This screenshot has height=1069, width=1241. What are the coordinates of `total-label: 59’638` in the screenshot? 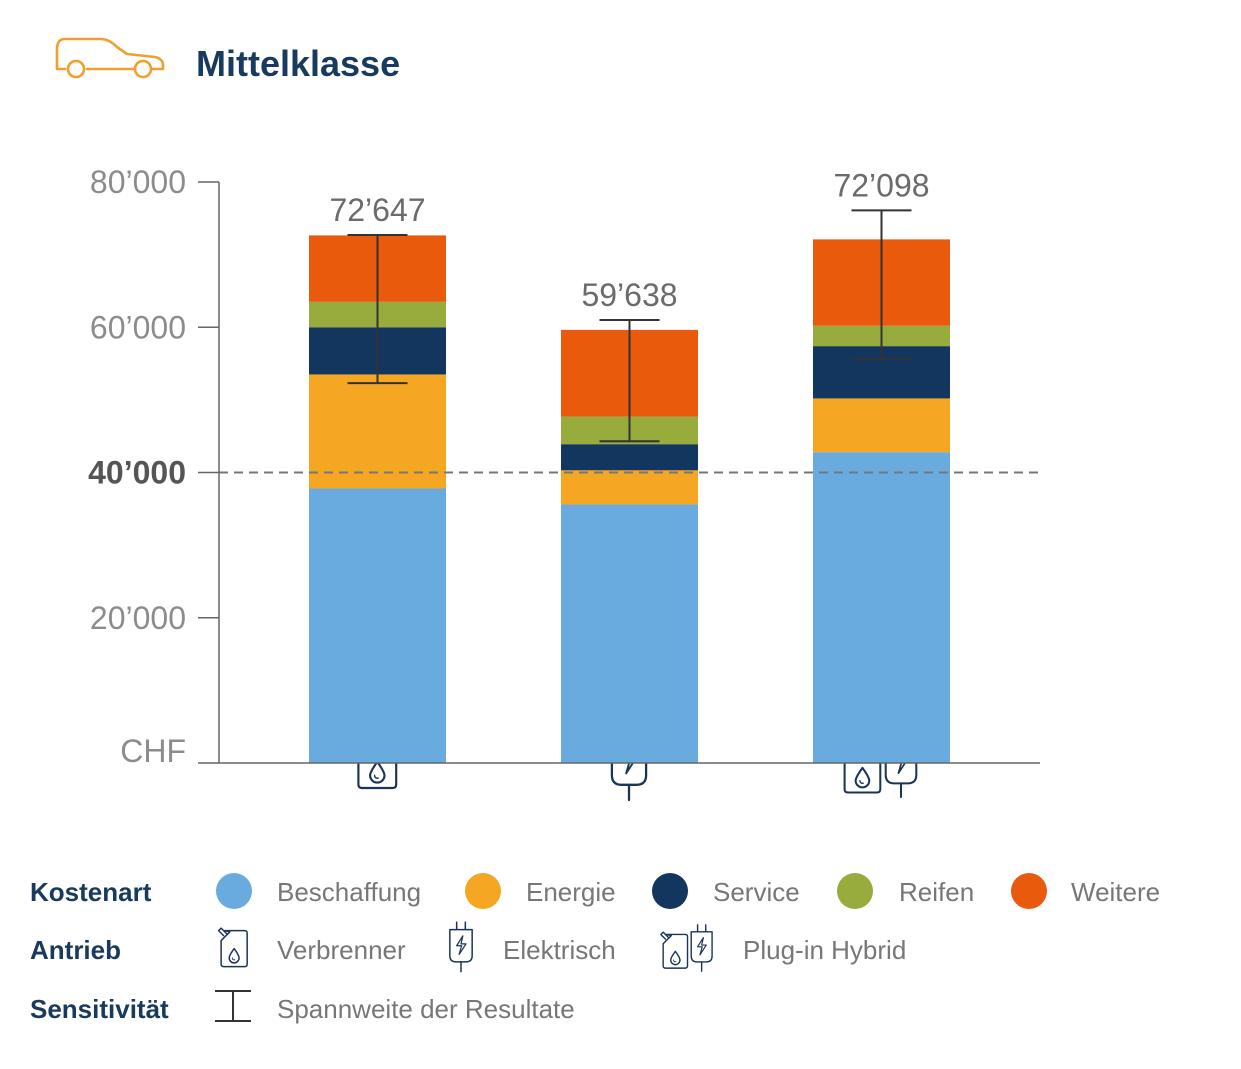 It's located at (629, 295).